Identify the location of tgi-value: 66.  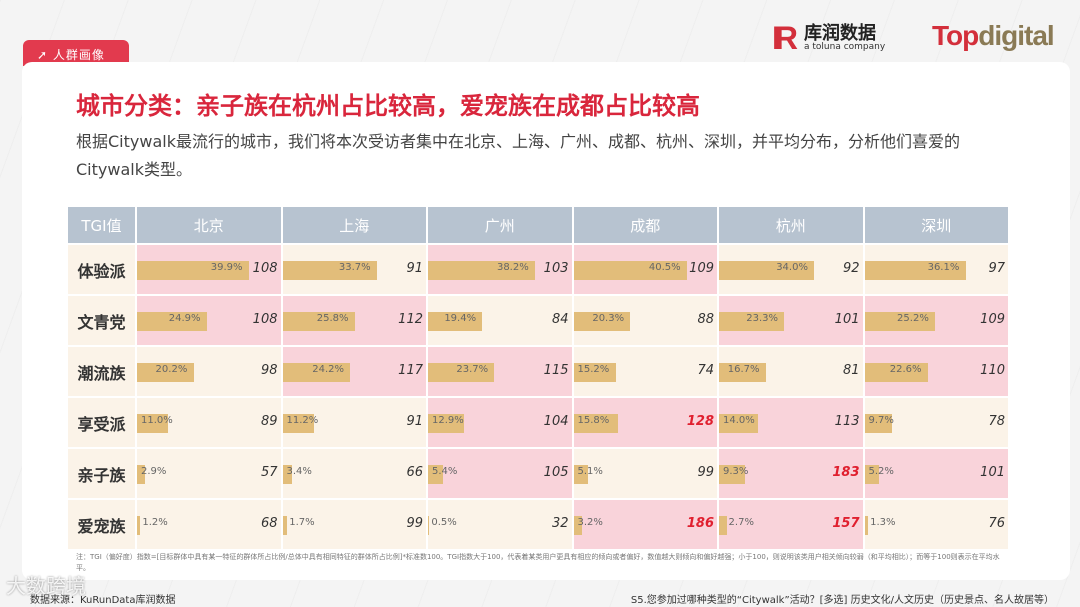
(414, 472).